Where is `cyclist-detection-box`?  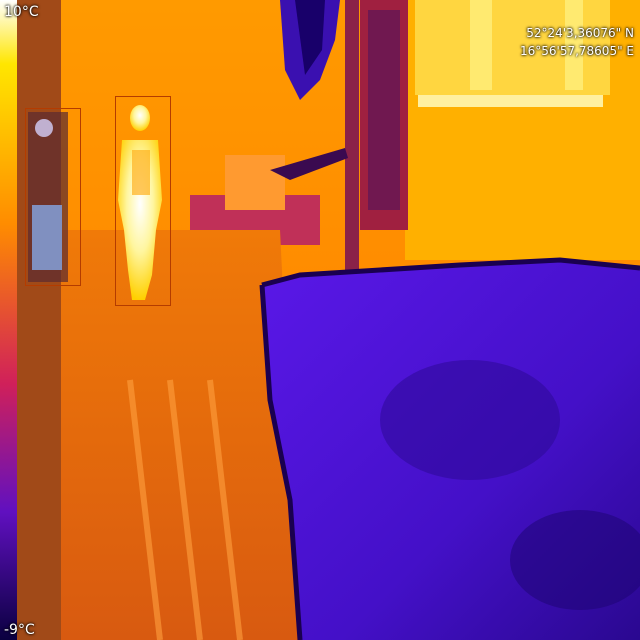 cyclist-detection-box is located at coordinates (53, 197).